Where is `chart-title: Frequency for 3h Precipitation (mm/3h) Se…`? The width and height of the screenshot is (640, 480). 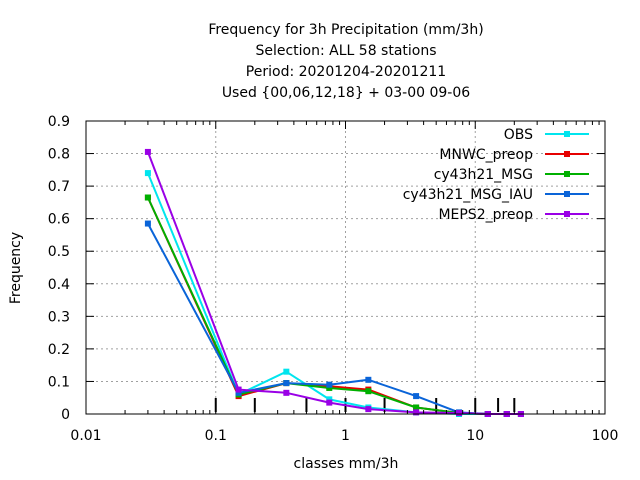 chart-title: Frequency for 3h Precipitation (mm/3h) Se… is located at coordinates (345, 61).